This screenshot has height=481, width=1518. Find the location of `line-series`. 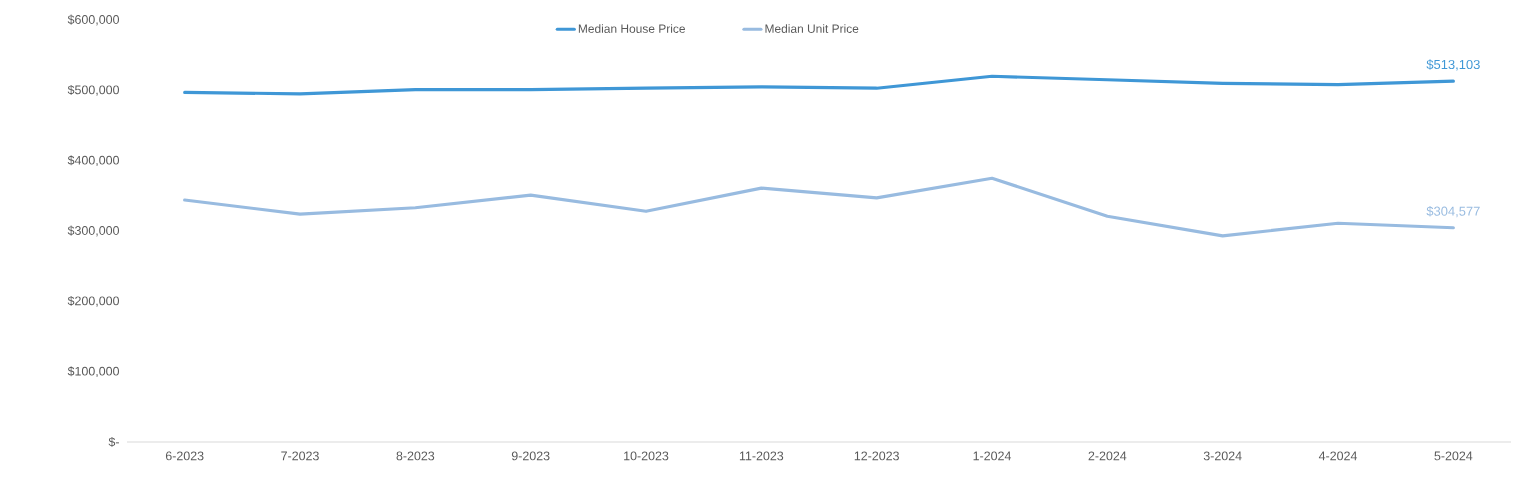

line-series is located at coordinates (819, 85).